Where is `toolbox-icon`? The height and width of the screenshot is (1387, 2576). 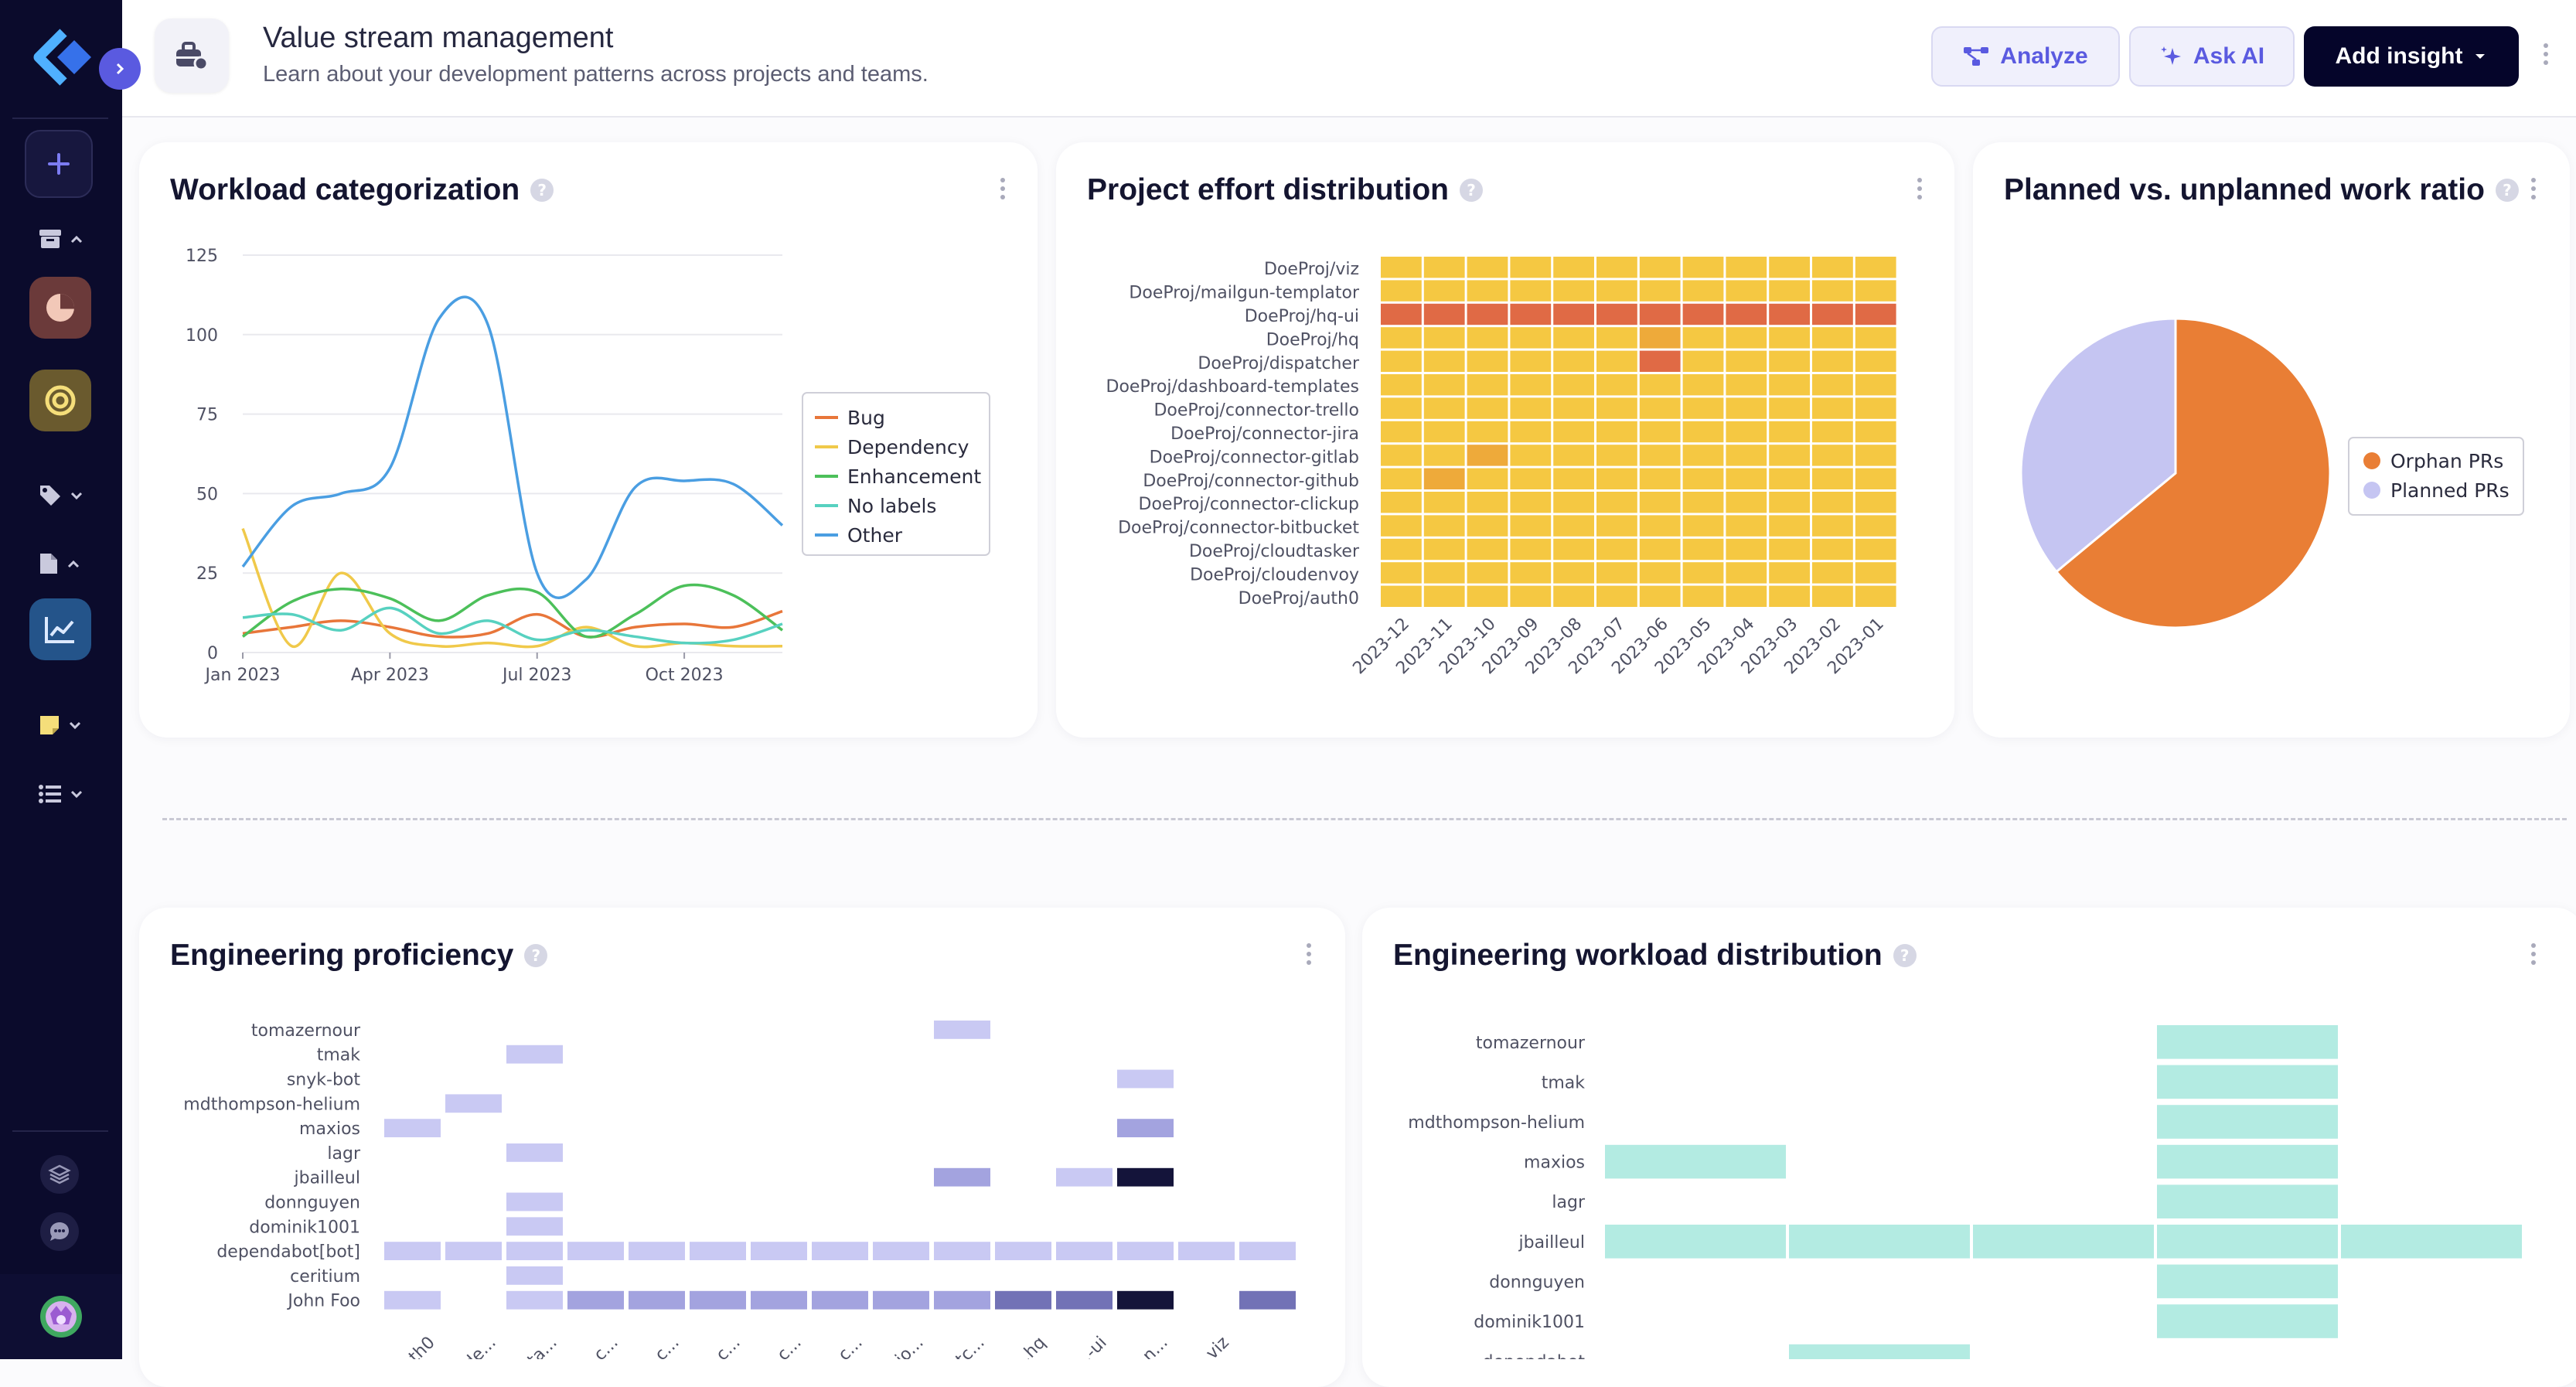
toolbox-icon is located at coordinates (192, 56).